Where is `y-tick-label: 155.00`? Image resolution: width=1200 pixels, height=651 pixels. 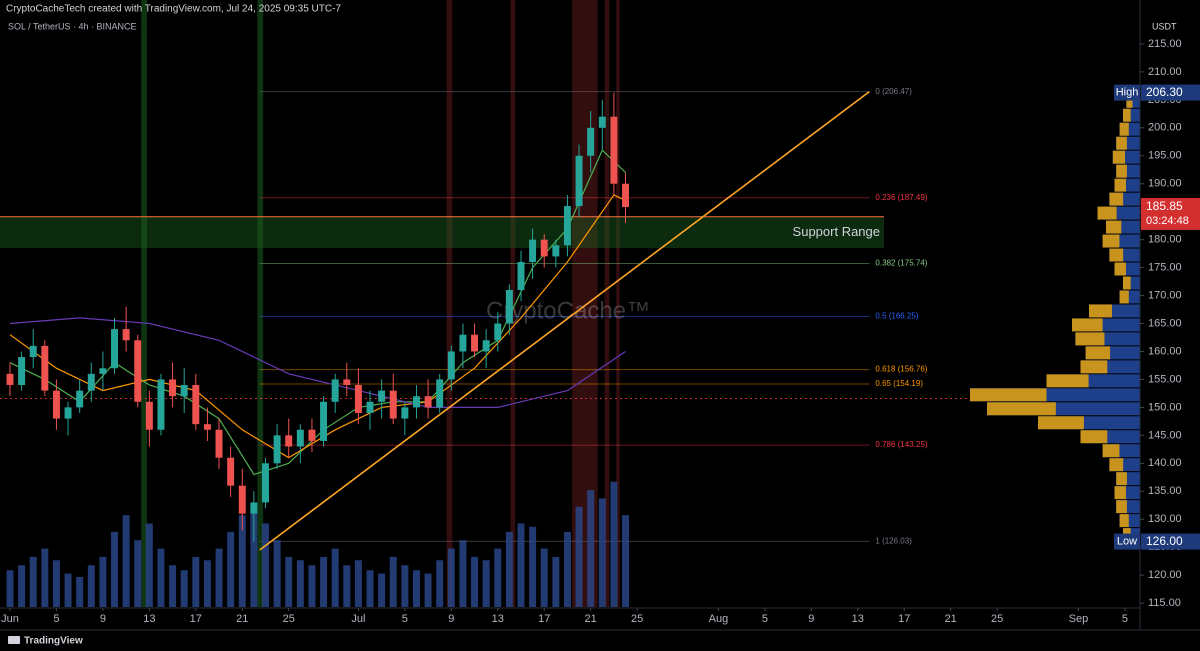 y-tick-label: 155.00 is located at coordinates (1165, 379).